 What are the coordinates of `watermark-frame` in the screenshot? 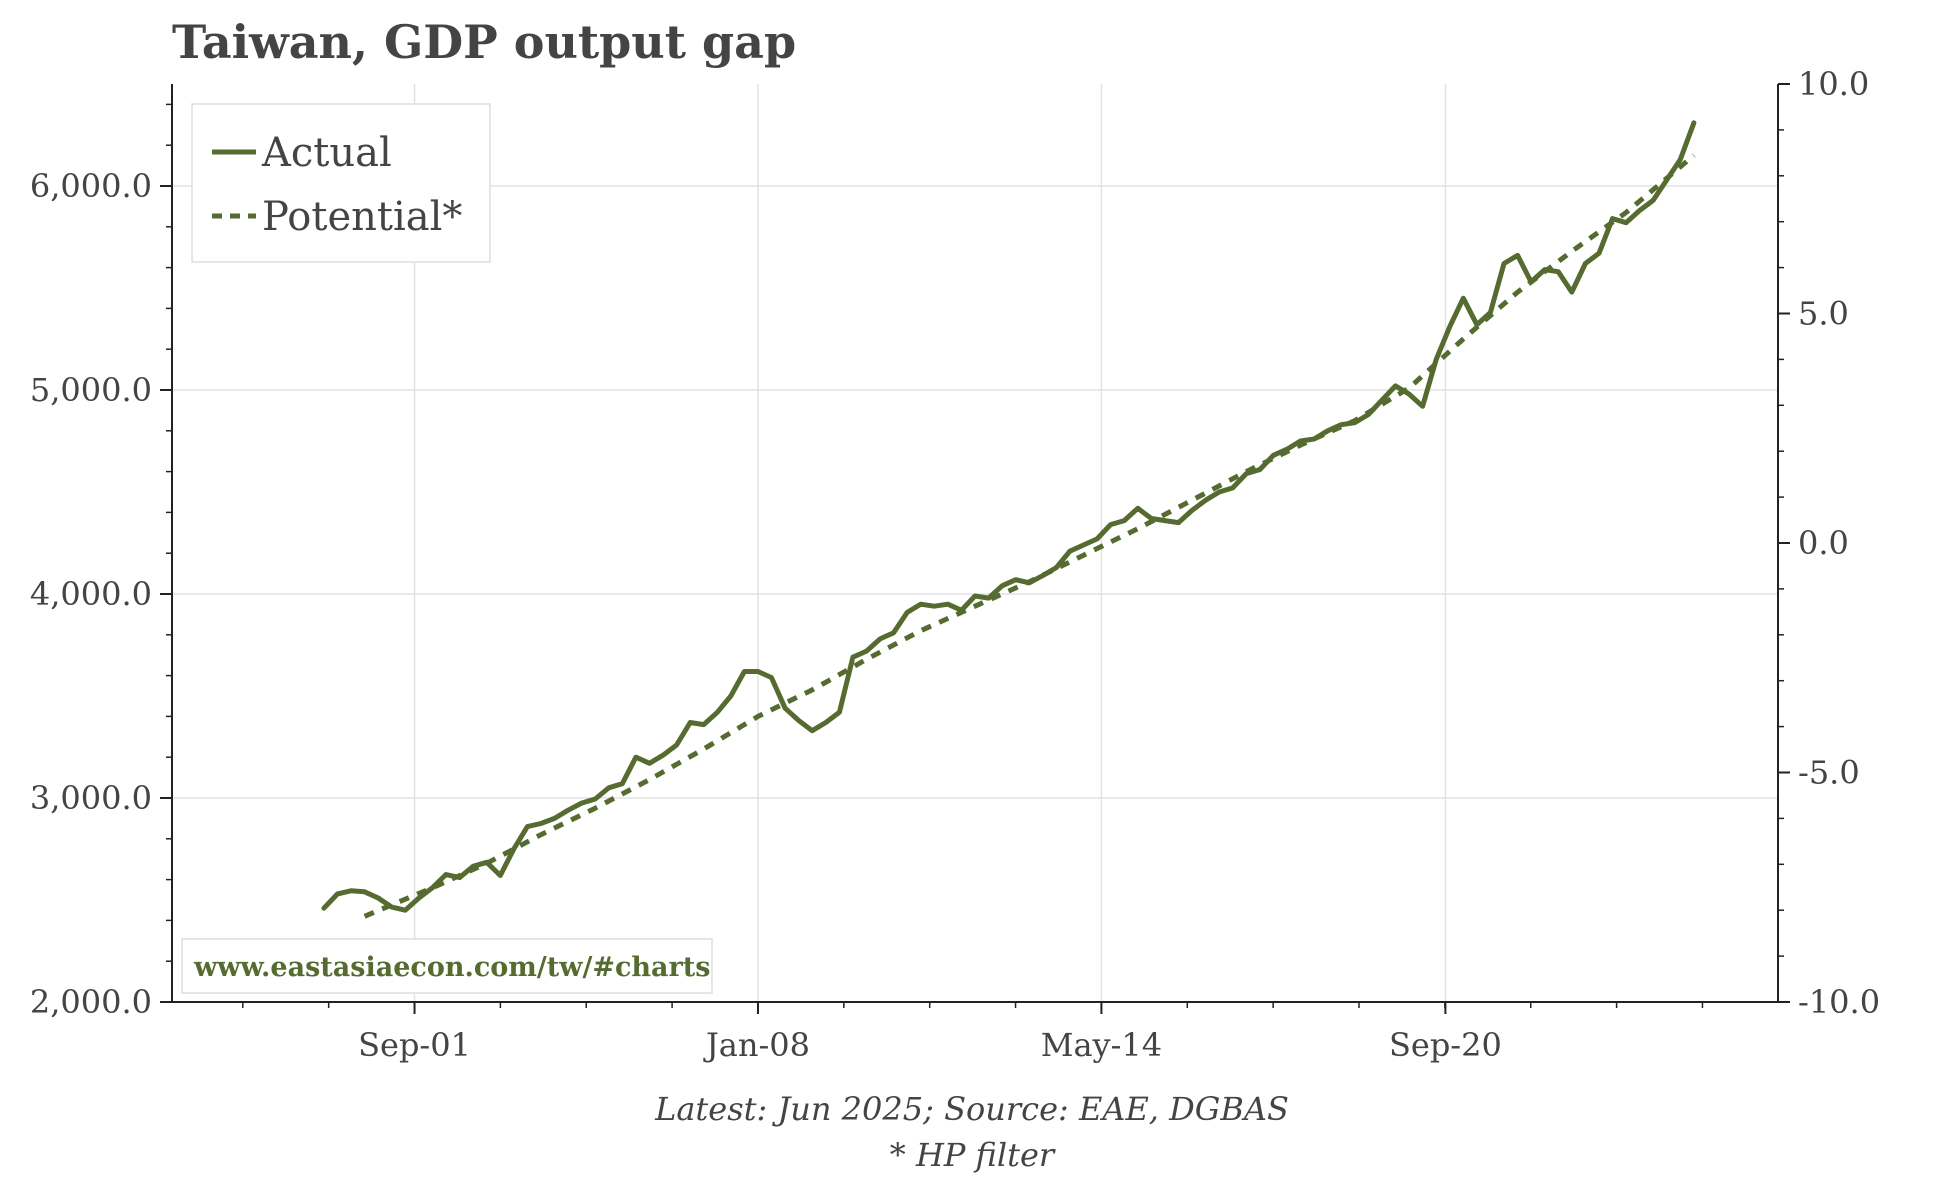 It's located at (447, 966).